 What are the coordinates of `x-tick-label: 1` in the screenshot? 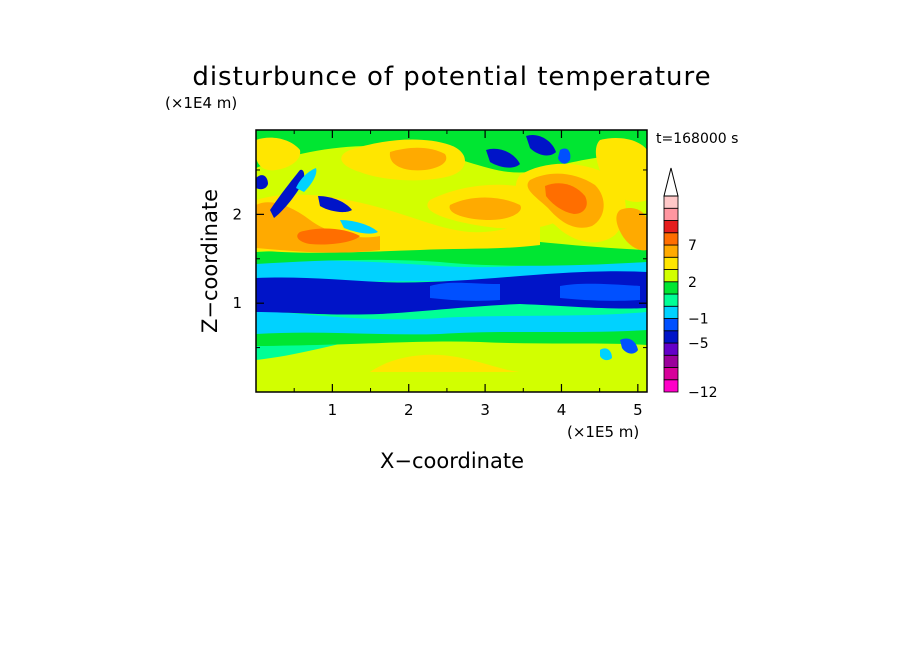 It's located at (333, 410).